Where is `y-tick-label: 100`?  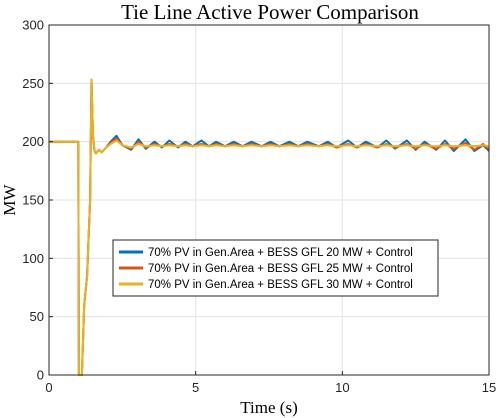 y-tick-label: 100 is located at coordinates (33, 258).